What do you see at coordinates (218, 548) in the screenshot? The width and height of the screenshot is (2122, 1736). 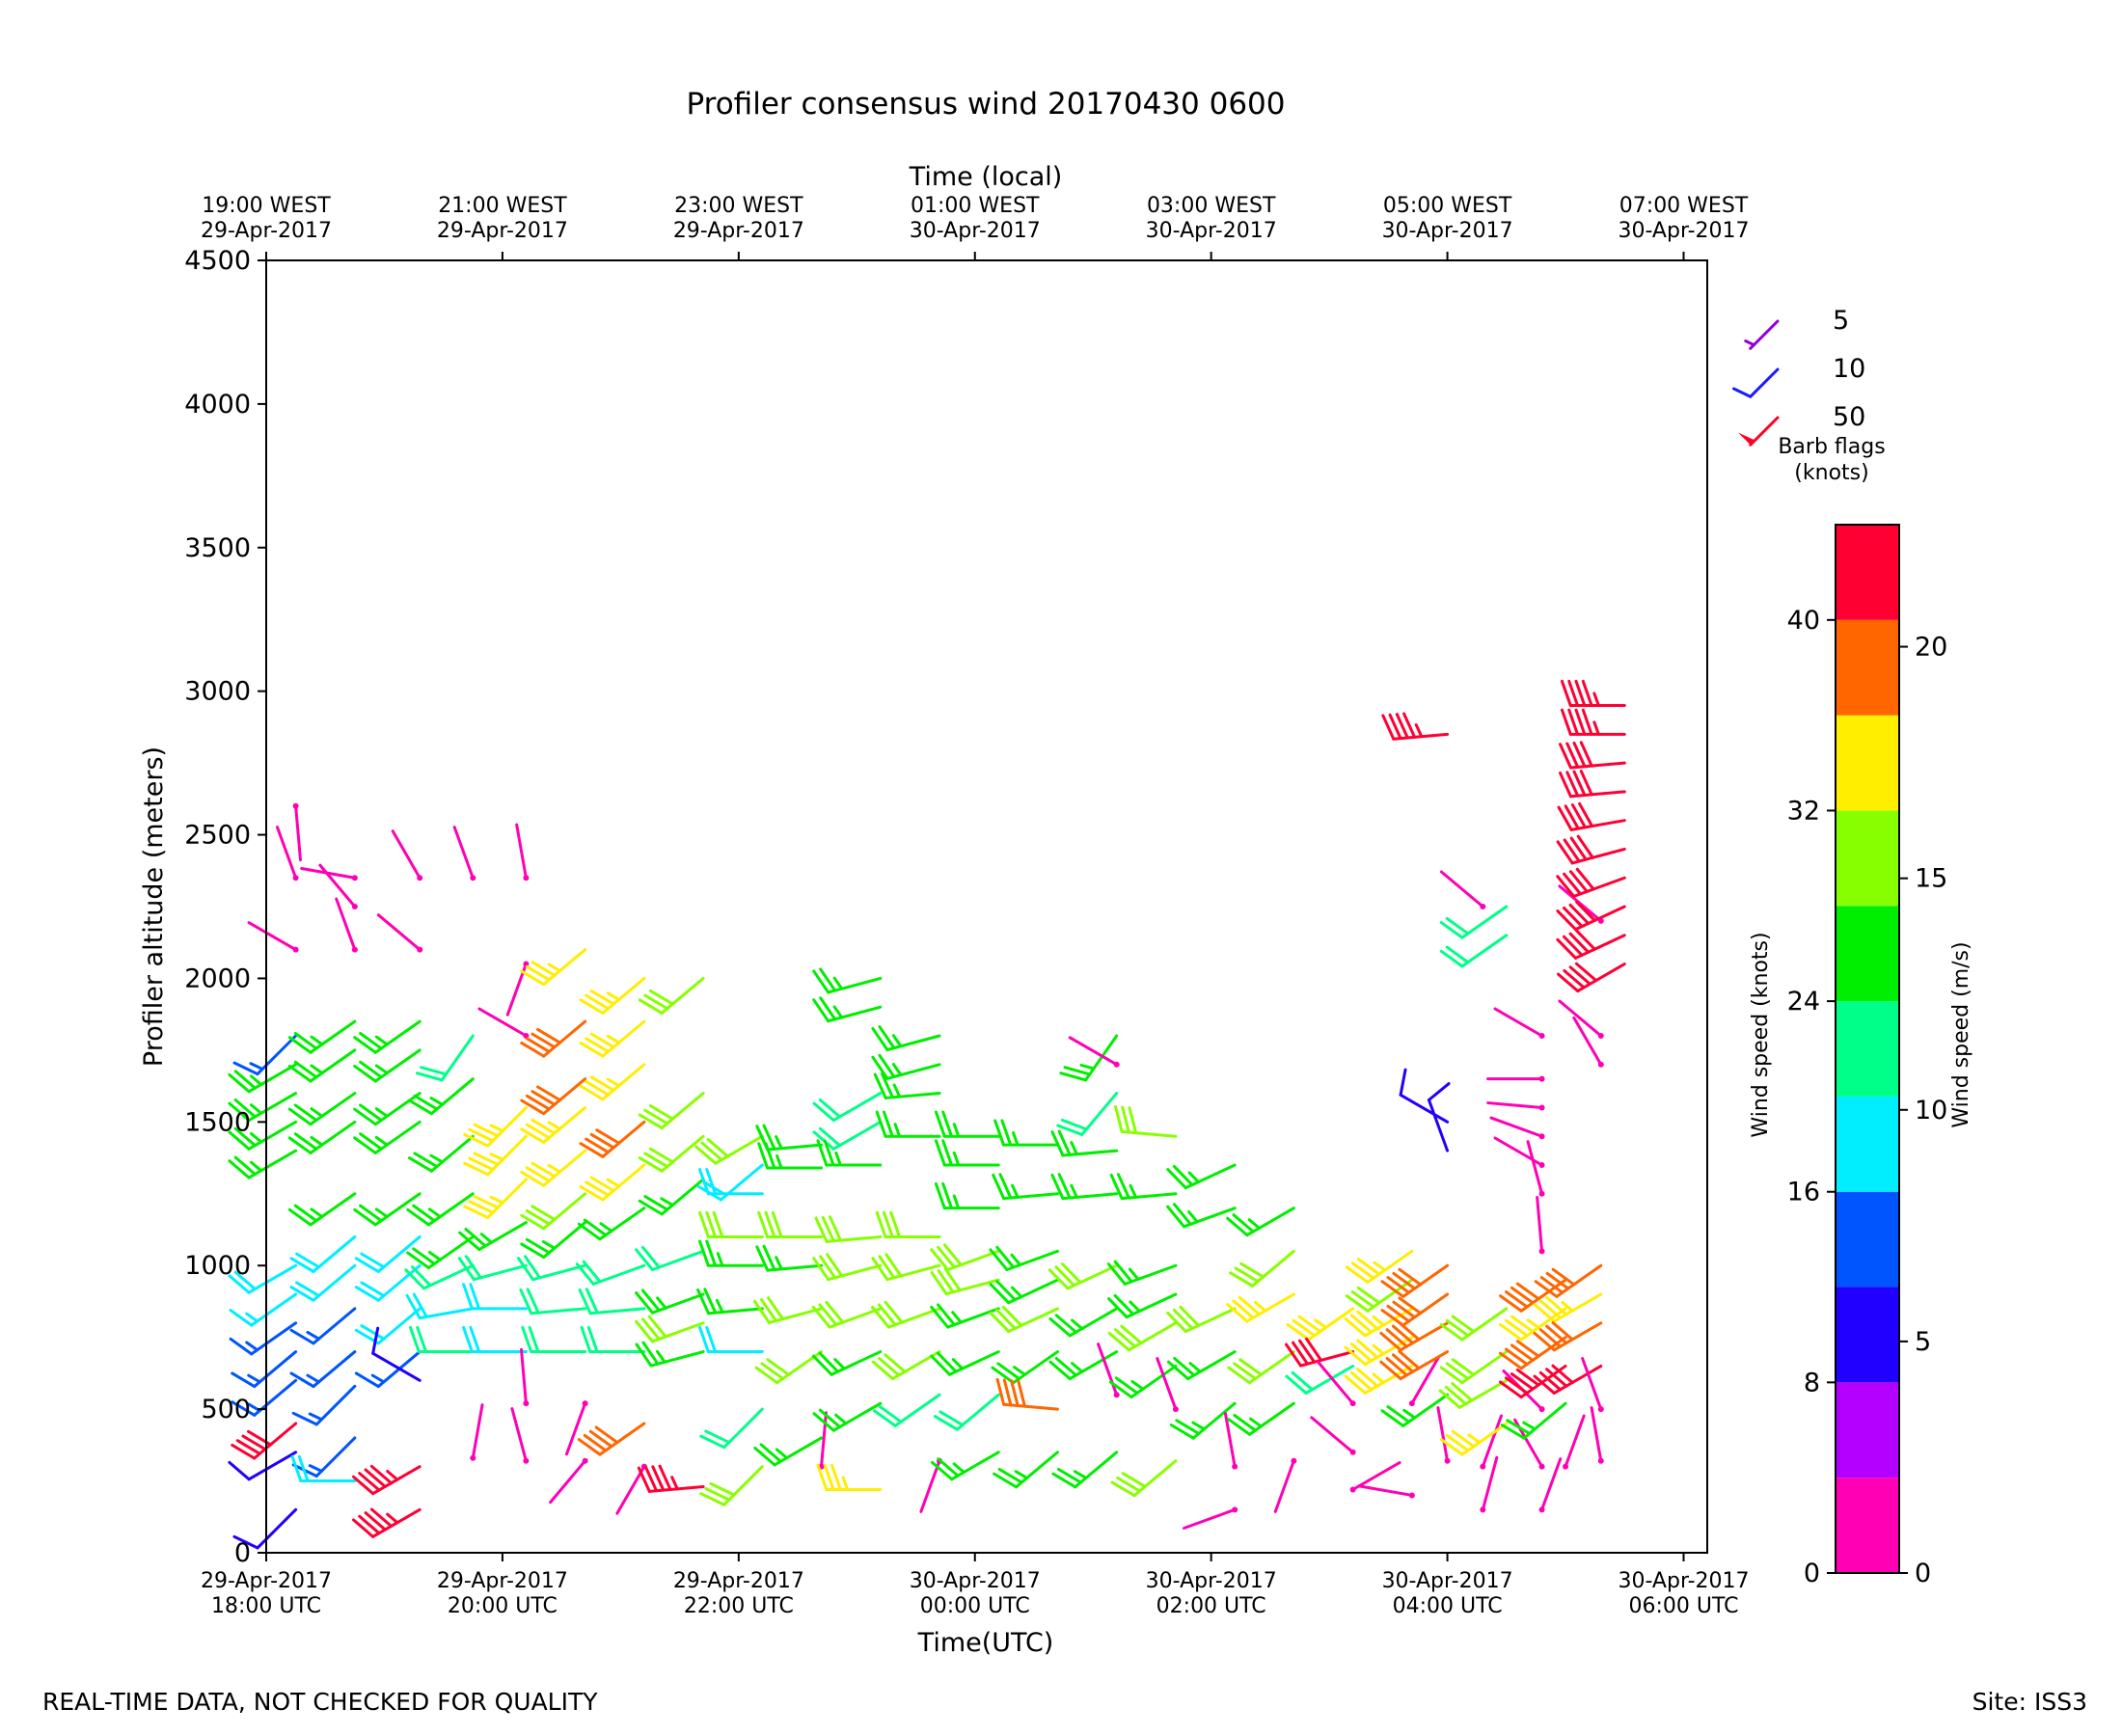 I see `y-tick-label: 3500` at bounding box center [218, 548].